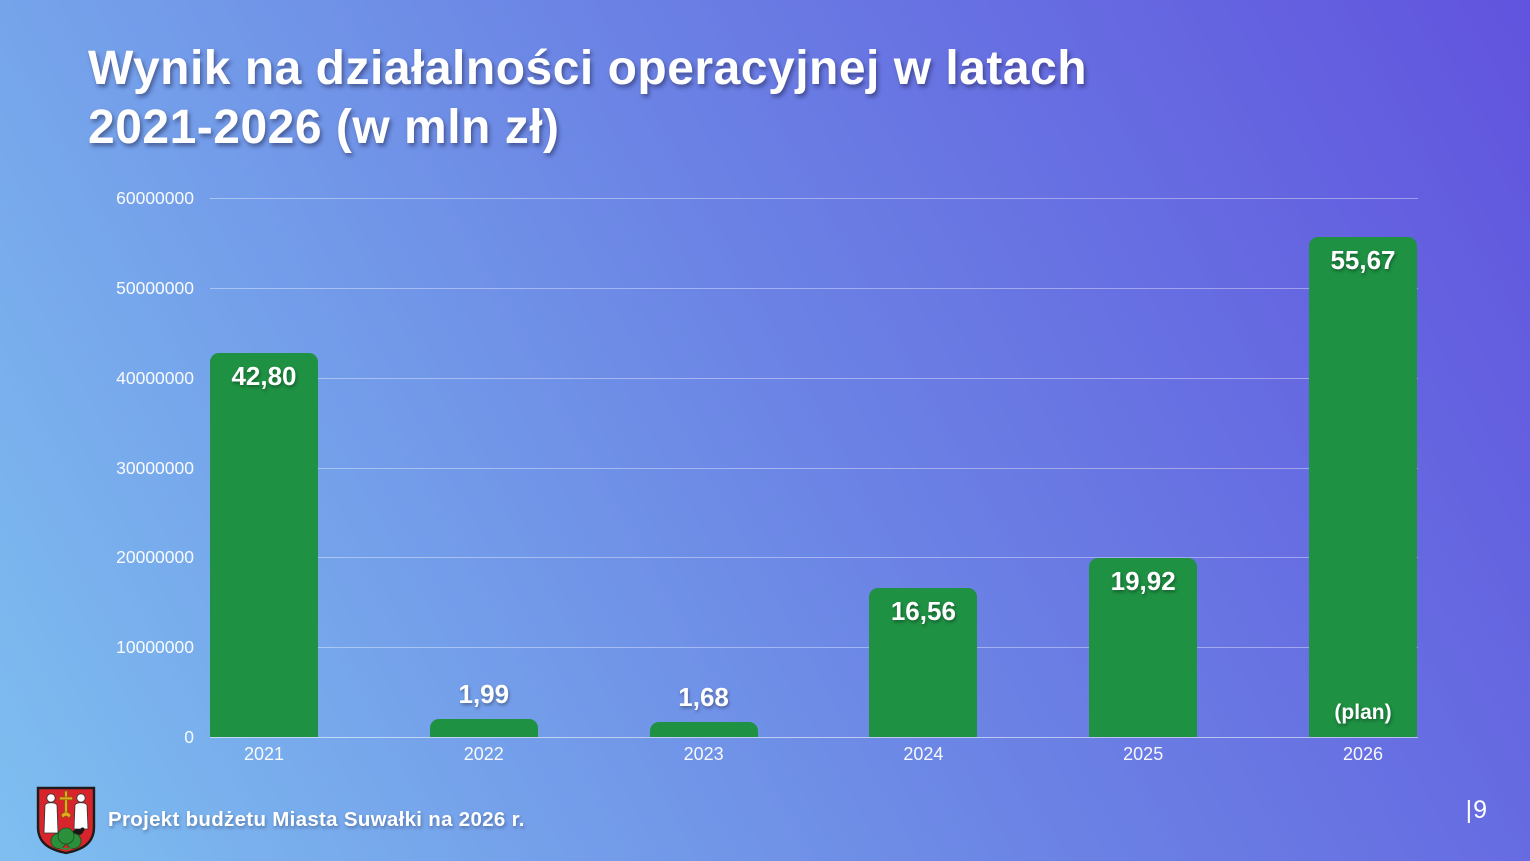 This screenshot has width=1530, height=861. Describe the element at coordinates (1363, 259) in the screenshot. I see `bar-value-2026: 55,67` at that location.